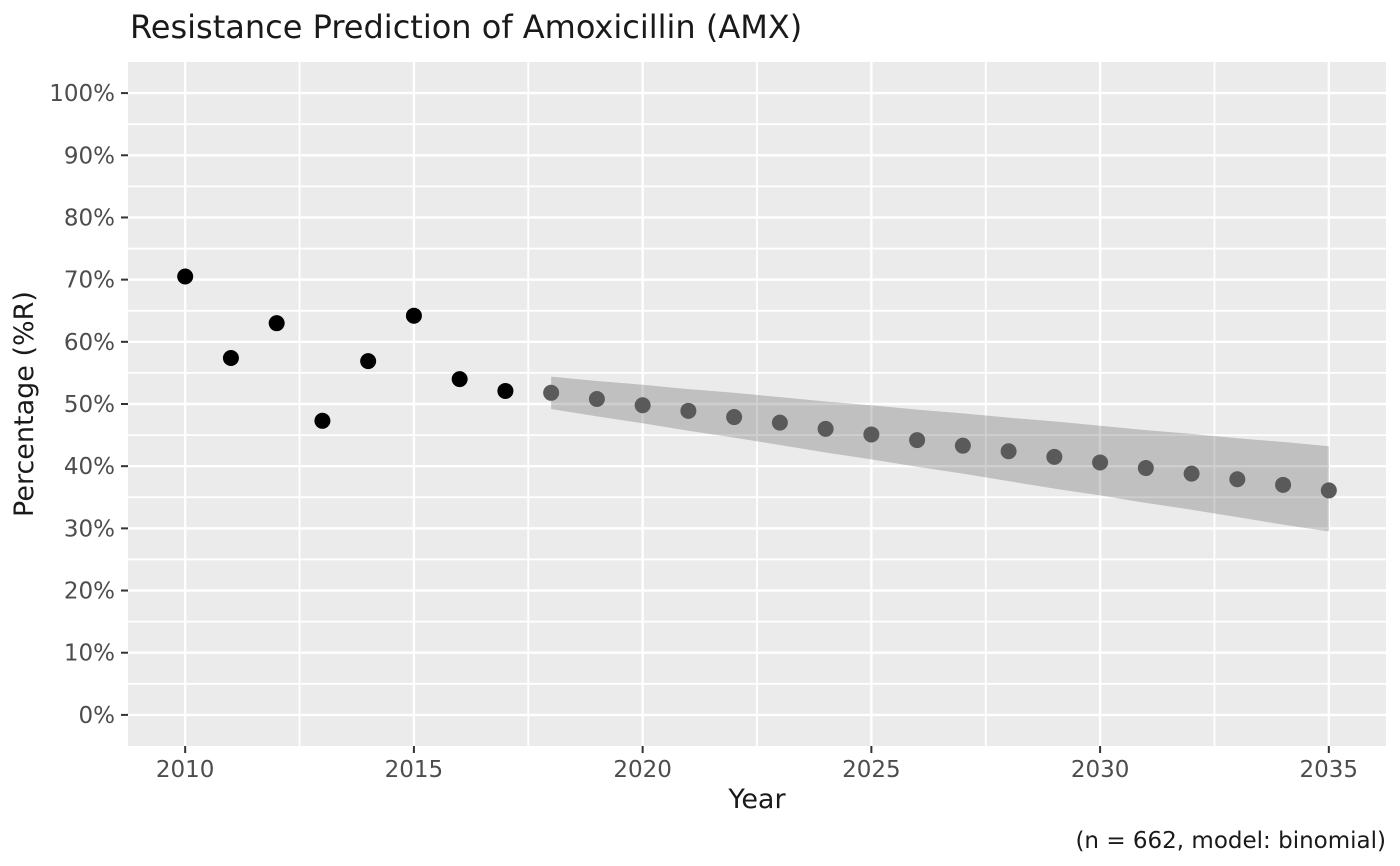 The height and width of the screenshot is (866, 1400). Describe the element at coordinates (89, 529) in the screenshot. I see `y-tick-label: 30%` at that location.